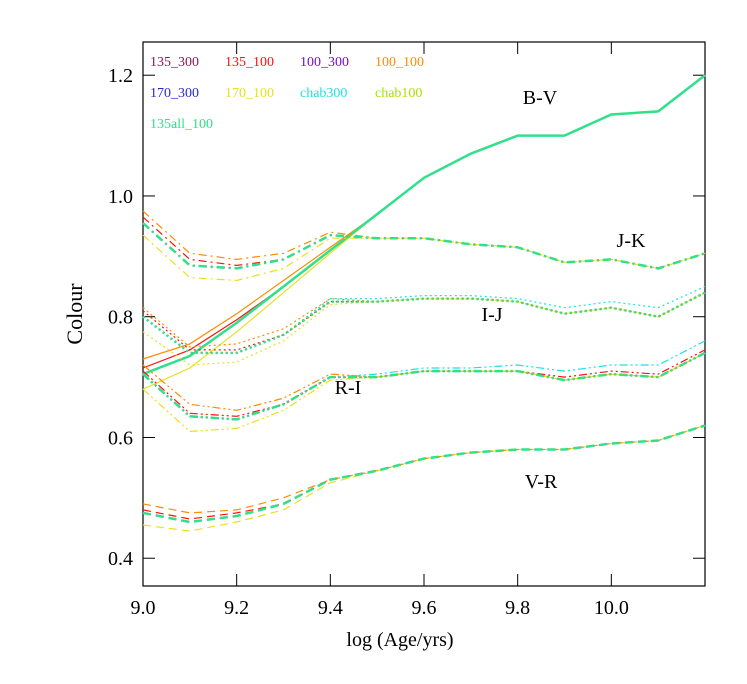  What do you see at coordinates (398, 93) in the screenshot?
I see `legend-entry: chab100` at bounding box center [398, 93].